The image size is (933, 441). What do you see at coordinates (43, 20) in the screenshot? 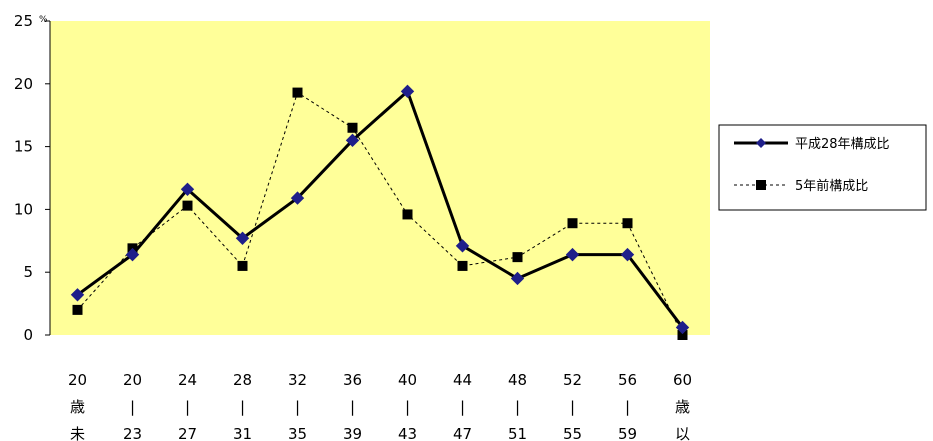
I see `y-unit-label: %` at bounding box center [43, 20].